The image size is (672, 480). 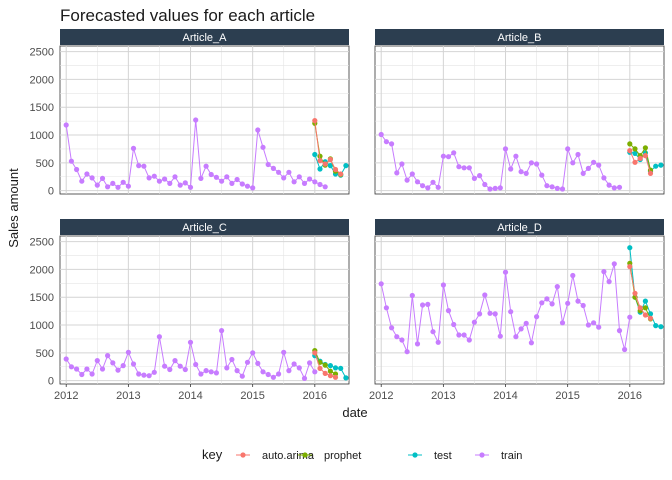 What do you see at coordinates (42, 136) in the screenshot?
I see `y-tick-label: 1000` at bounding box center [42, 136].